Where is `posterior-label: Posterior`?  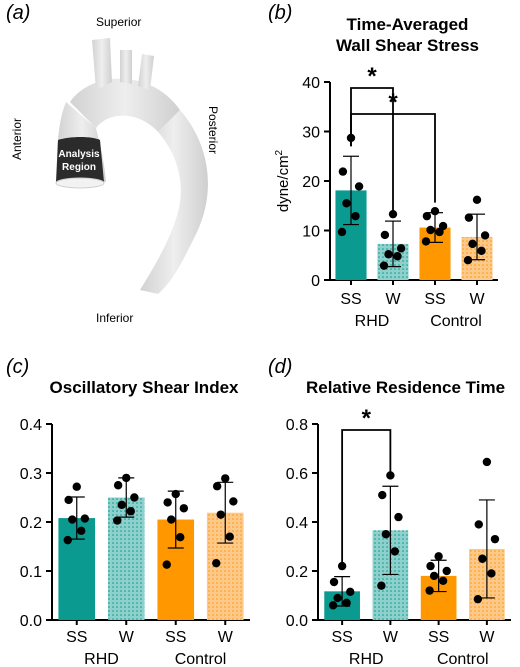 posterior-label: Posterior is located at coordinates (213, 130).